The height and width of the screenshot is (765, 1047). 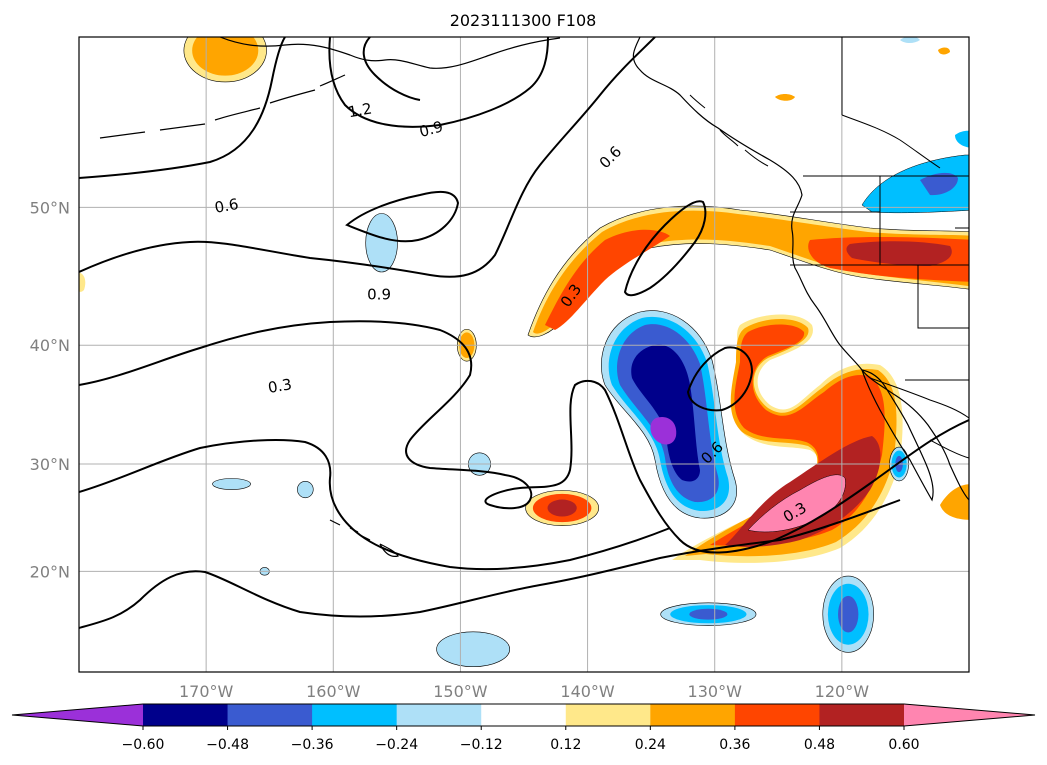 What do you see at coordinates (231, 484) in the screenshot?
I see `anomaly-blue-small-168w` at bounding box center [231, 484].